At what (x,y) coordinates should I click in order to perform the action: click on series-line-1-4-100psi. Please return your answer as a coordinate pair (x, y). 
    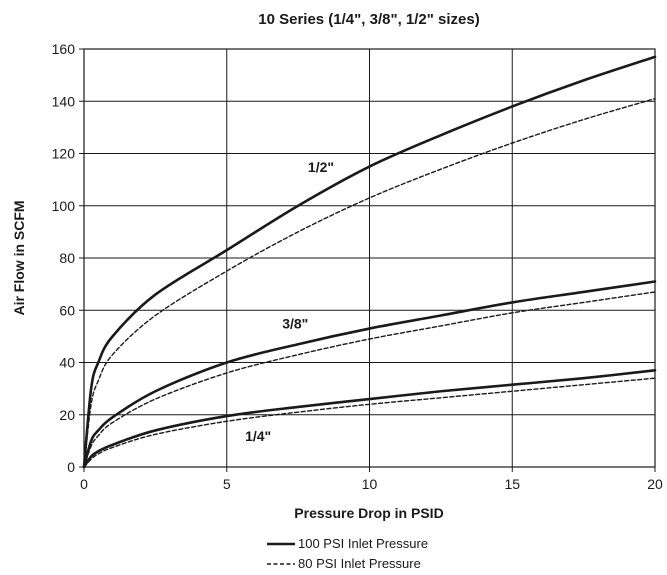
    Looking at the image, I should click on (369, 419).